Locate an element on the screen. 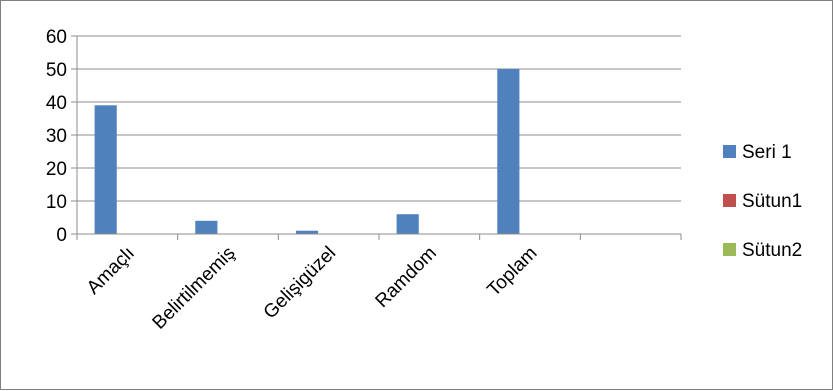  x-tick-label: Gelişigüzel is located at coordinates (300, 283).